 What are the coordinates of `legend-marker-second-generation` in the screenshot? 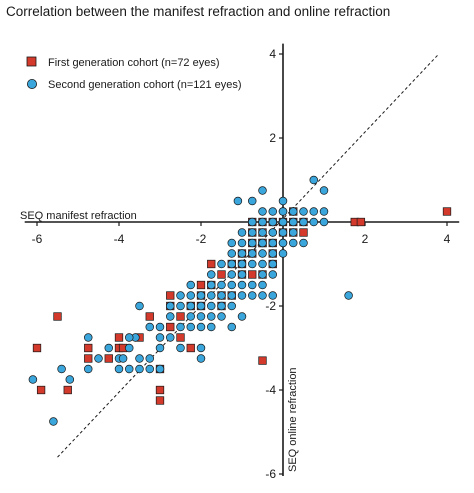 It's located at (31, 84).